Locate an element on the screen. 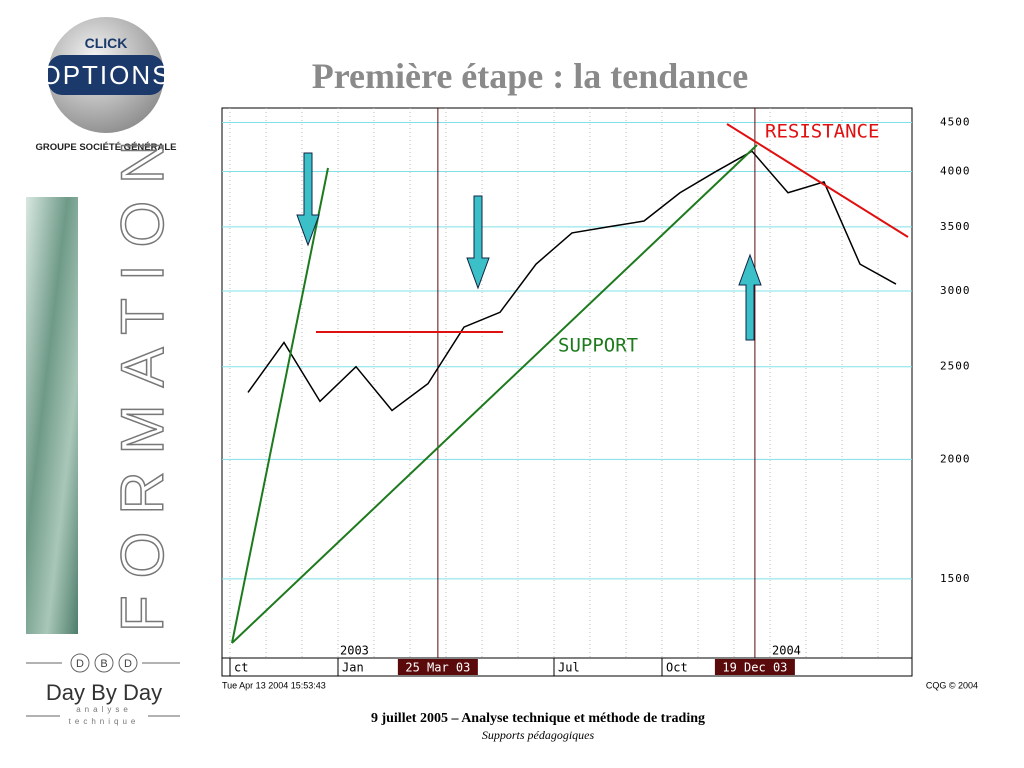 This screenshot has height=768, width=1024. y-tick-label: 3500 is located at coordinates (955, 226).